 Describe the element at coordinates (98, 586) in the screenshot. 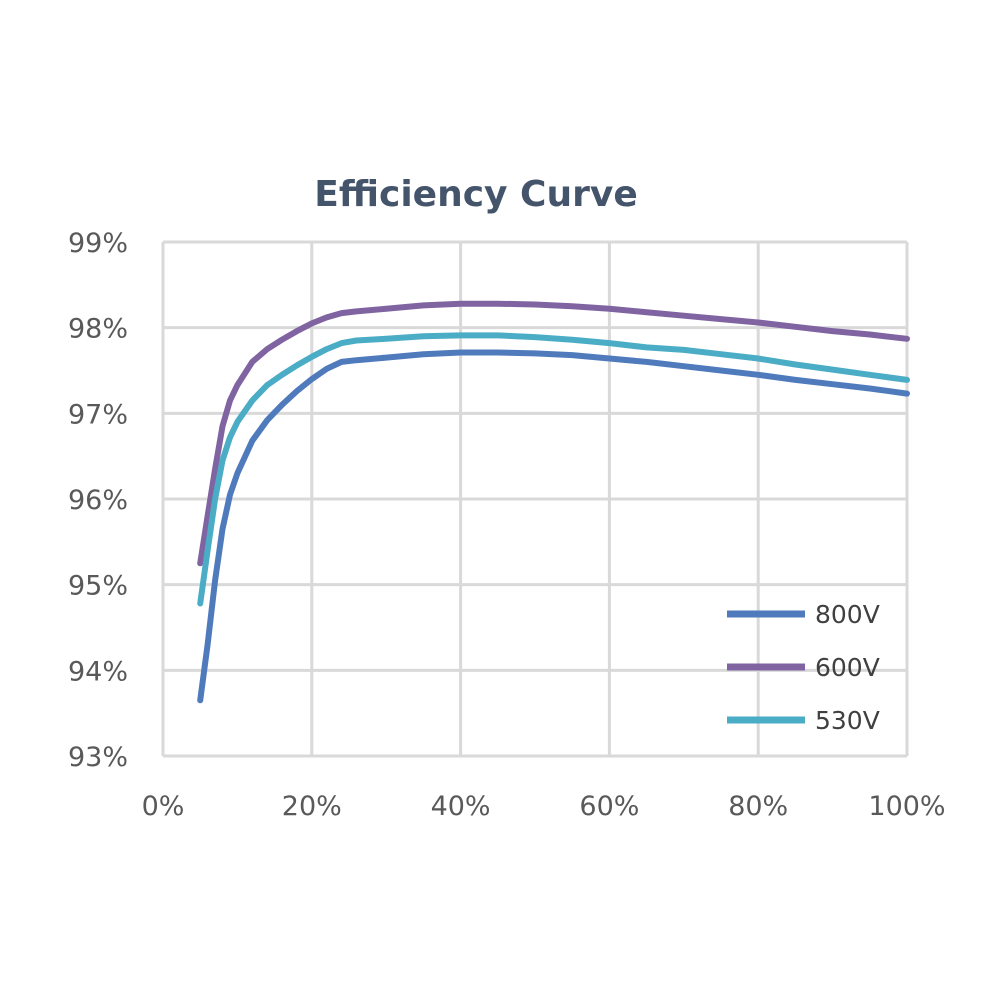

I see `y-tick-label: 95%` at that location.